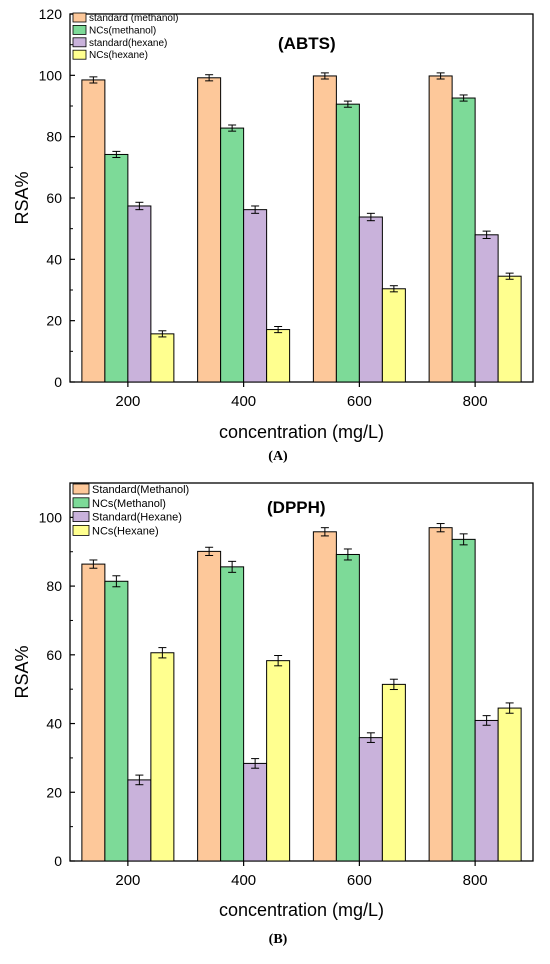 This screenshot has width=550, height=964. I want to click on chart-annotation: (DPPH), so click(296, 507).